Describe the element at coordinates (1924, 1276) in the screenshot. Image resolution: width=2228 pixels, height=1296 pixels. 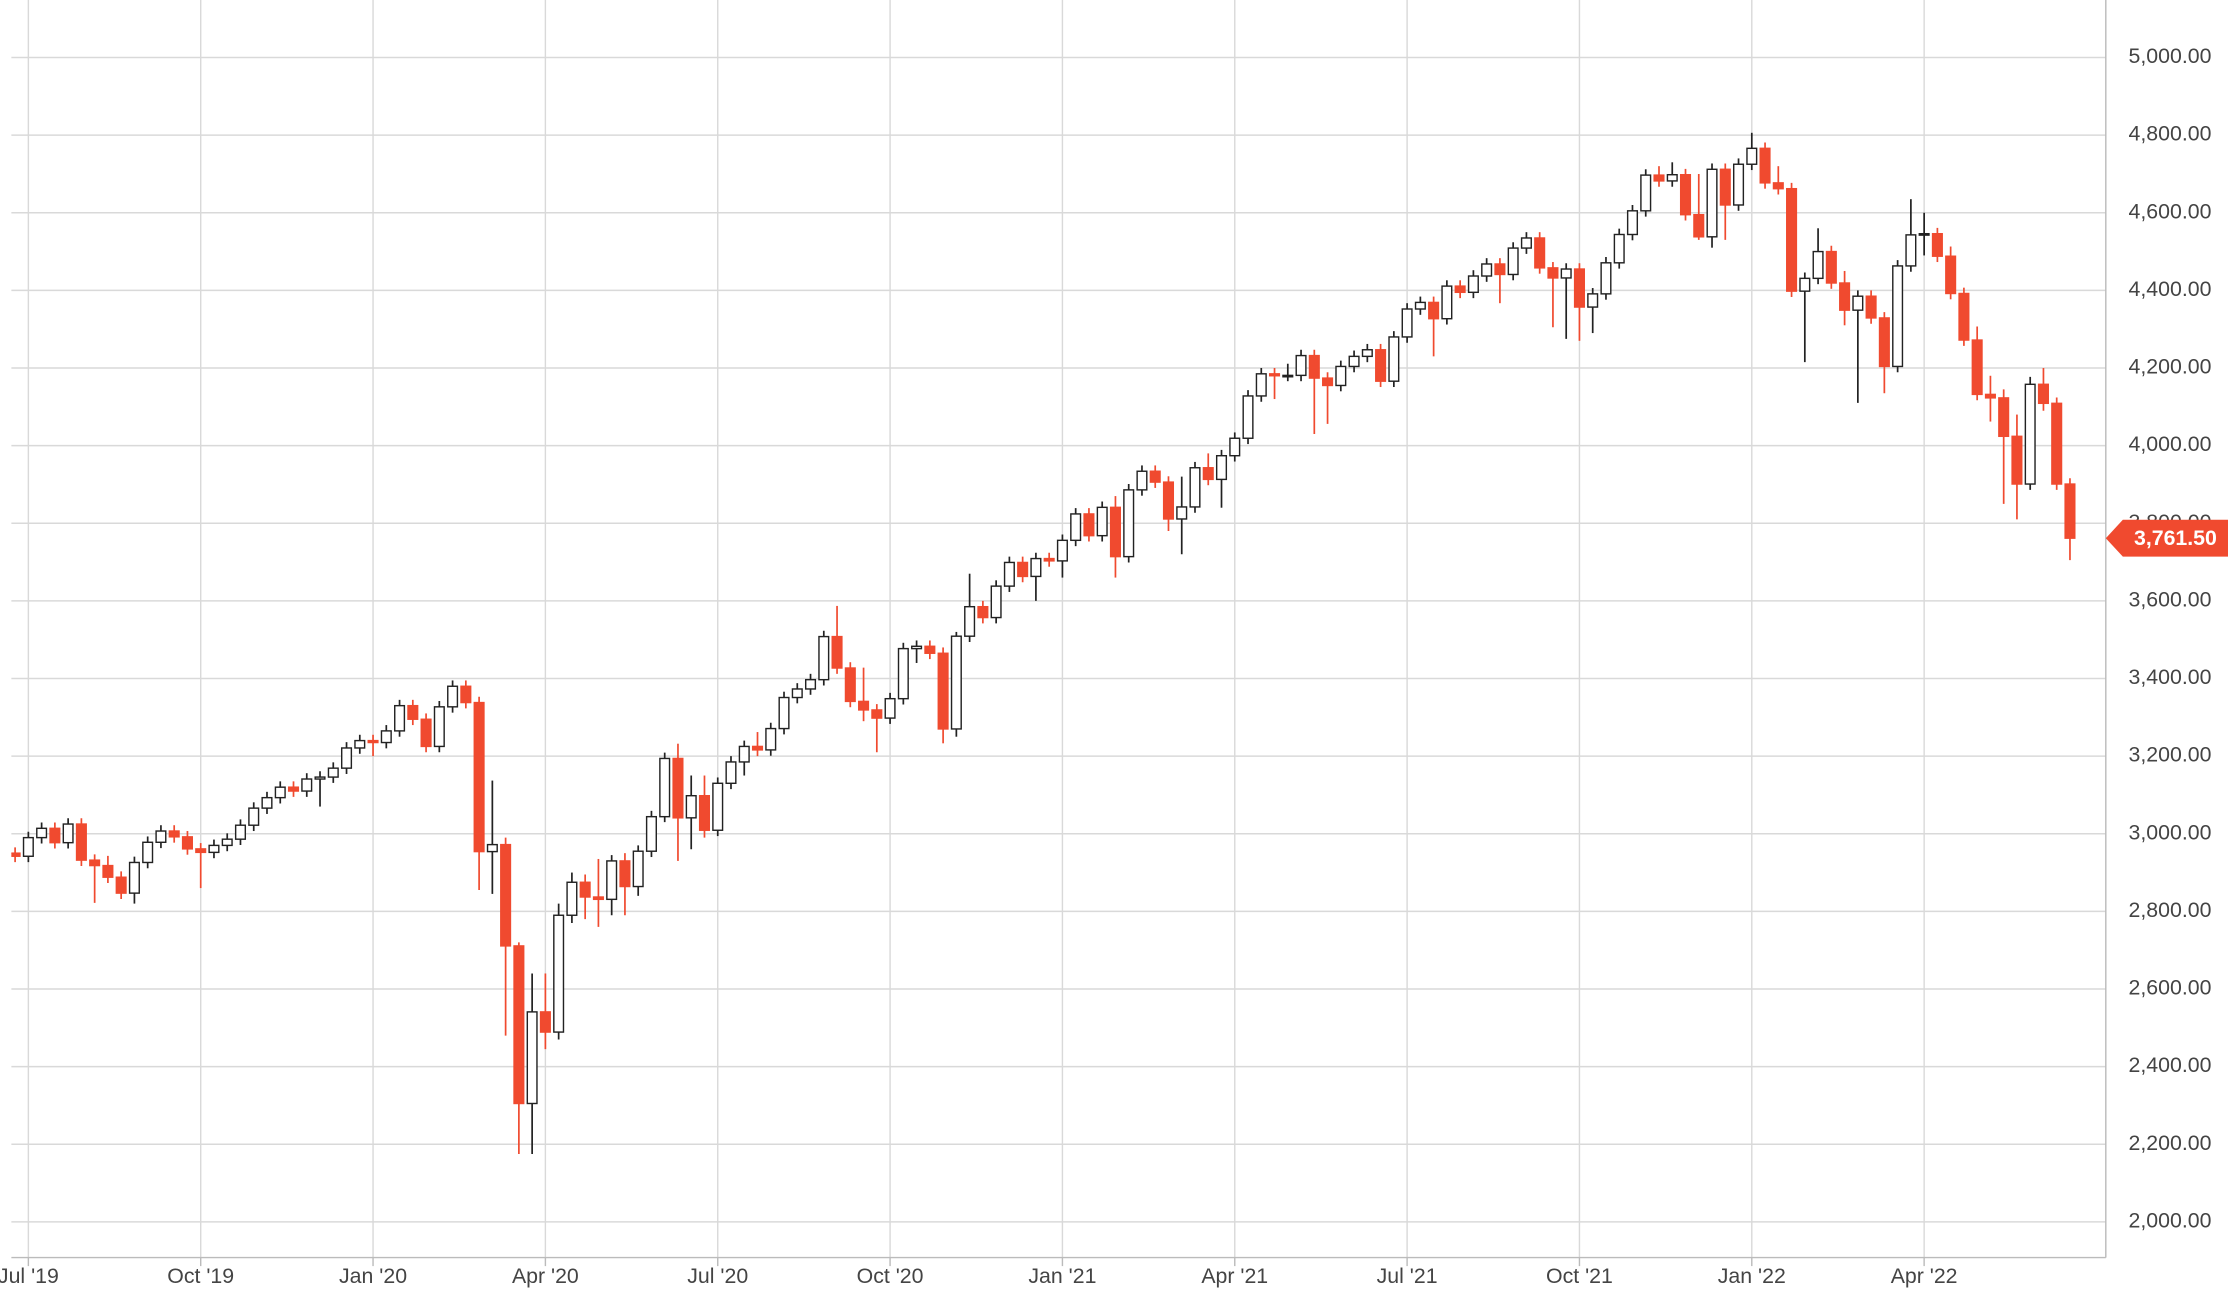
I see `x-tick-label: Apr '22` at that location.